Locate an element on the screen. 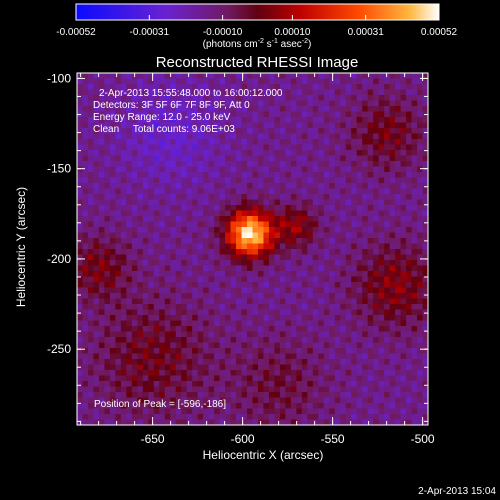  y-tick-label: -150 is located at coordinates (59, 169).